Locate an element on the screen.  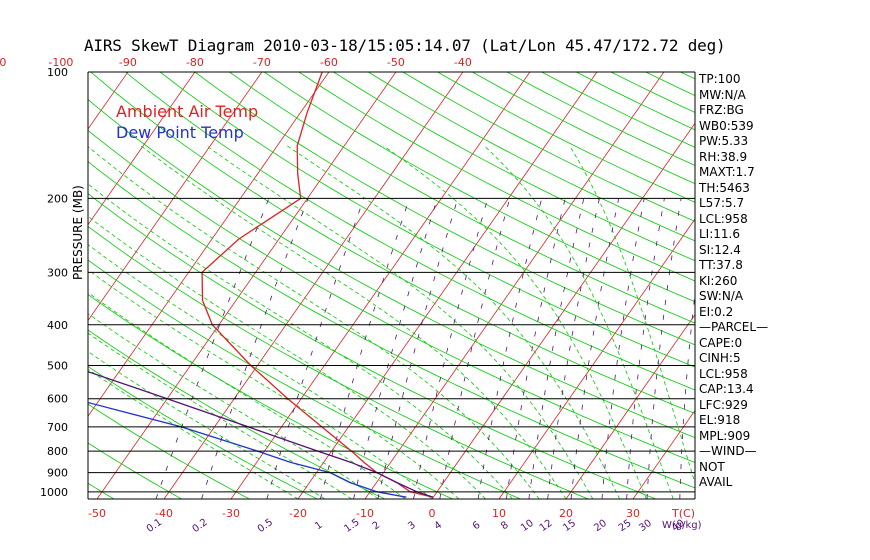
pressure-tick-label: 100 is located at coordinates (57, 72).